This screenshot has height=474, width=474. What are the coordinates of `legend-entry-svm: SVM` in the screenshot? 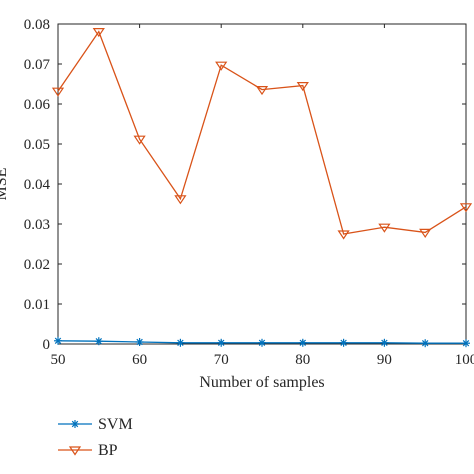 It's located at (95, 424).